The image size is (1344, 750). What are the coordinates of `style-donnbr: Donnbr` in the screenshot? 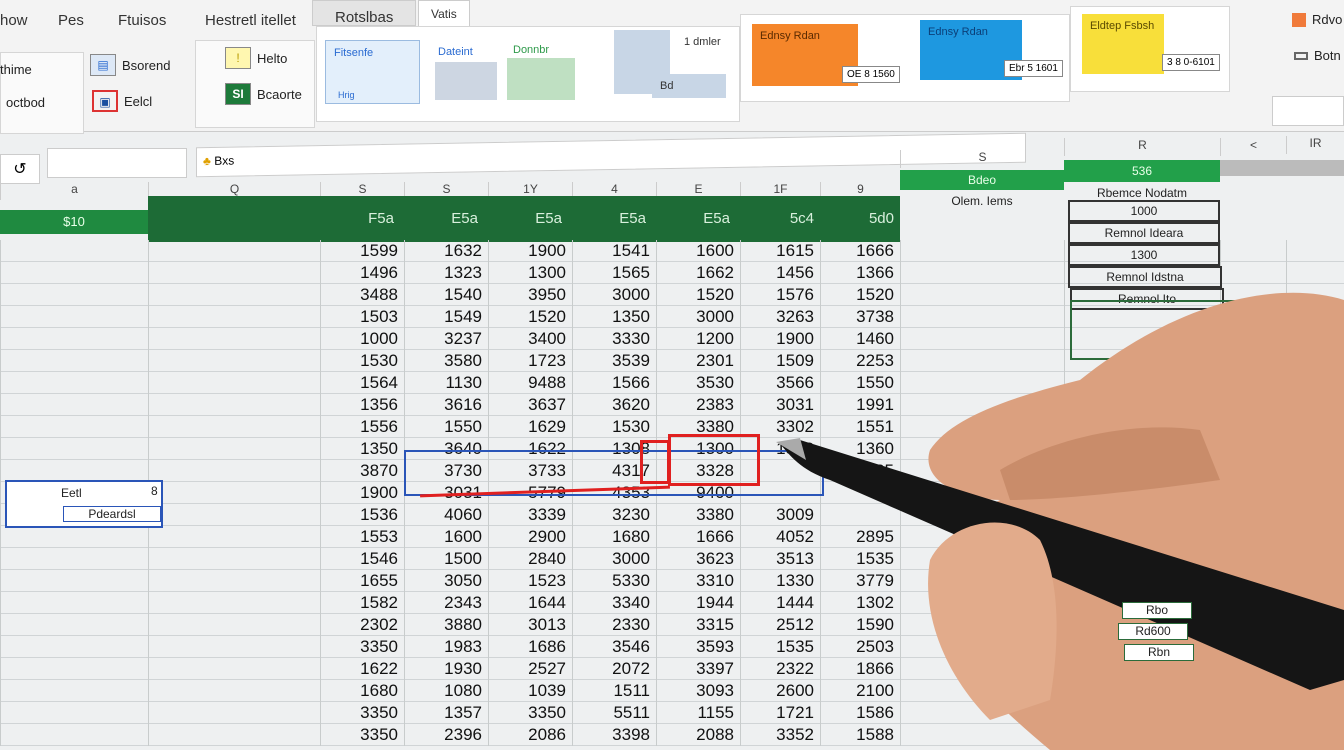 It's located at (531, 50).